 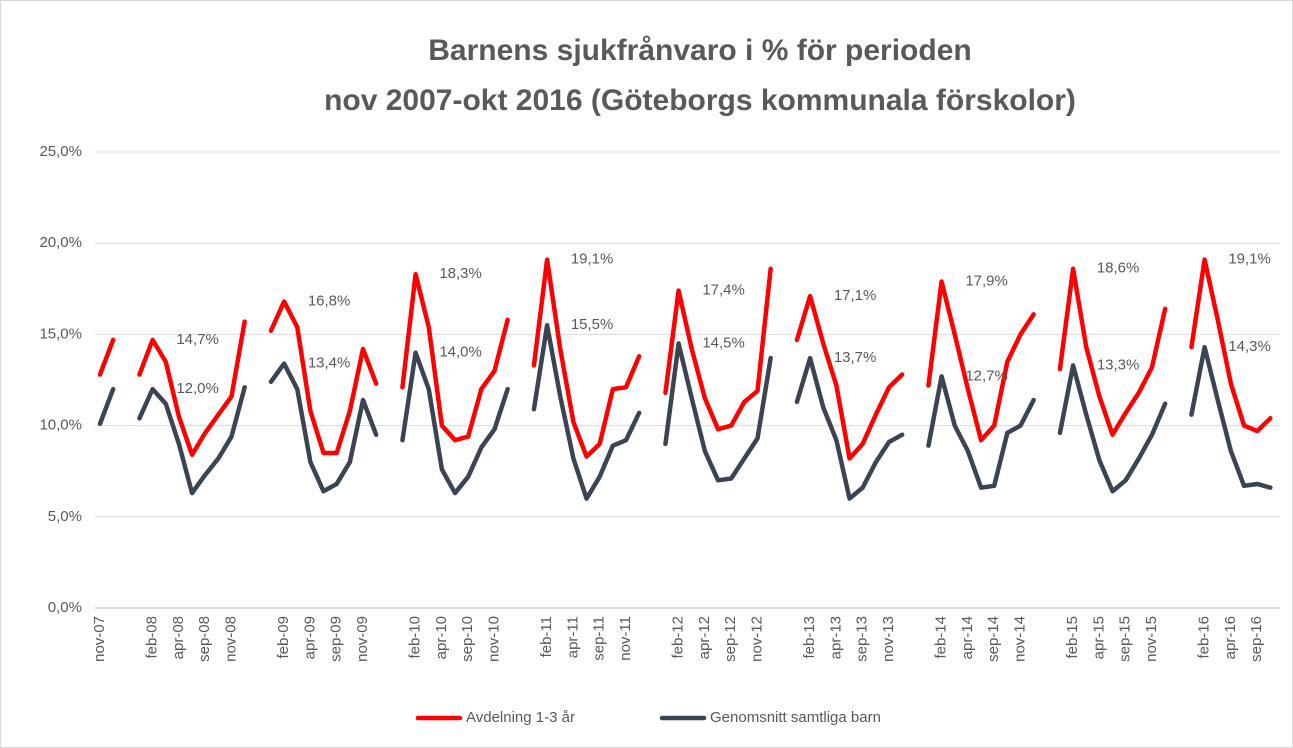 I want to click on data-label: 17,1%, so click(x=855, y=295).